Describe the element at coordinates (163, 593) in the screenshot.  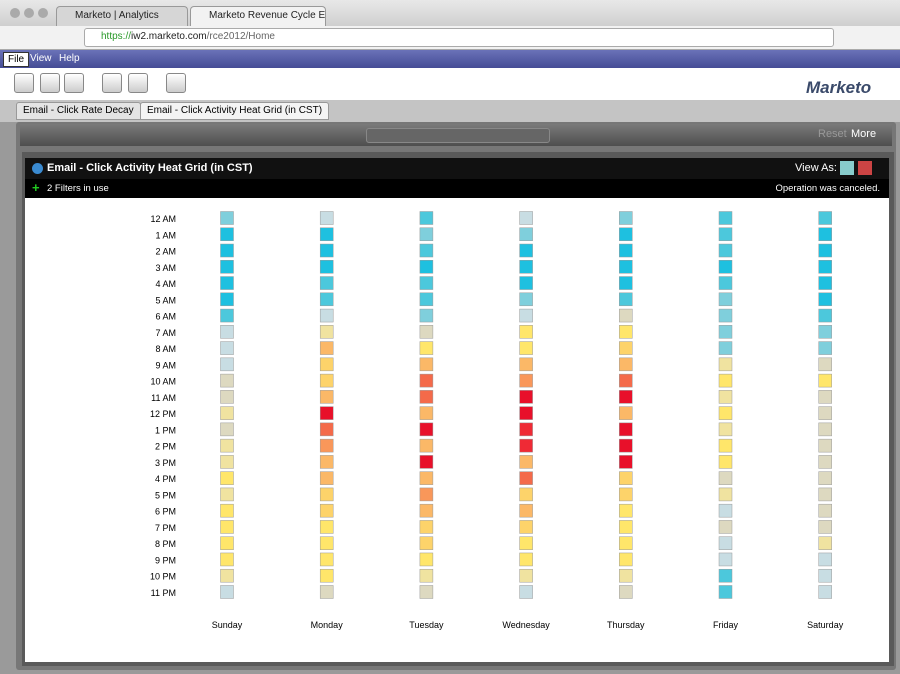
I see `hour-label: 11 PM` at that location.